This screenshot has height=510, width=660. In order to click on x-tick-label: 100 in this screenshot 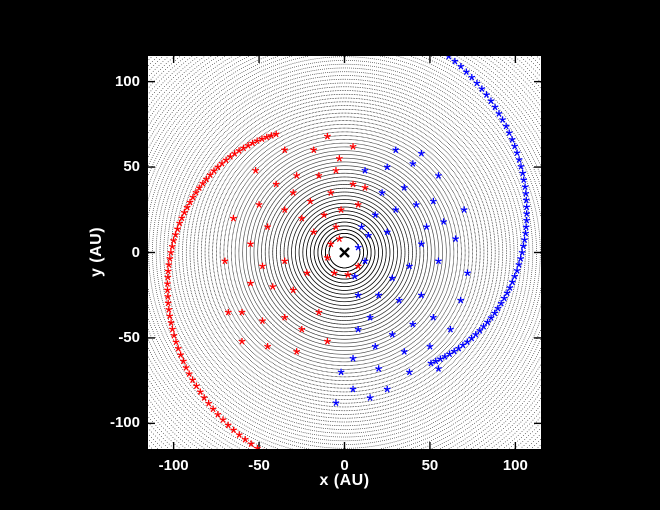, I will do `click(515, 465)`.